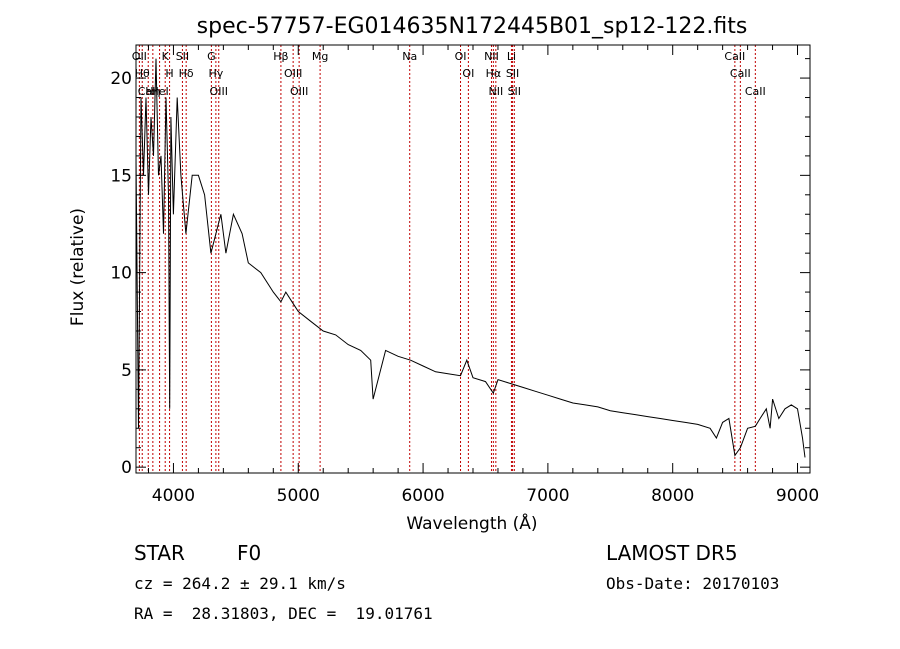  What do you see at coordinates (126, 468) in the screenshot?
I see `y-tick-label: 0` at bounding box center [126, 468].